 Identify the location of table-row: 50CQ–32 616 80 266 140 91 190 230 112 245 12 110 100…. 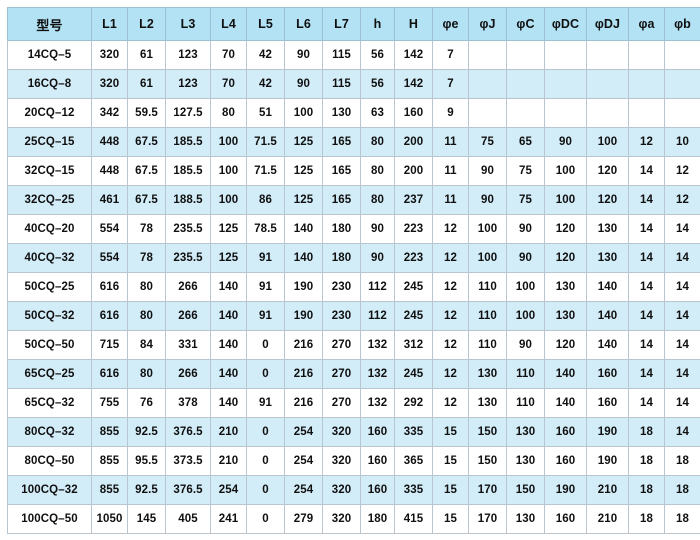
(353, 316).